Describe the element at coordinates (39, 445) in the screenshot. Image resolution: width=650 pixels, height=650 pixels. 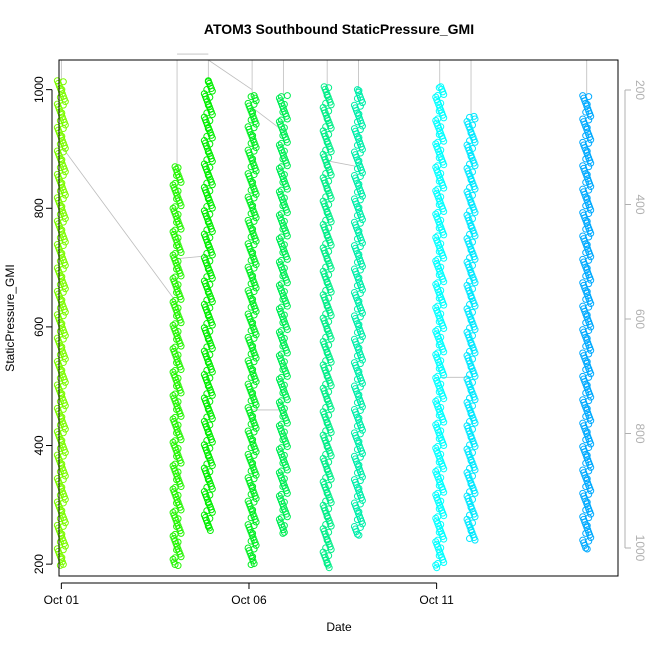
I see `y-tick-label: 400` at that location.